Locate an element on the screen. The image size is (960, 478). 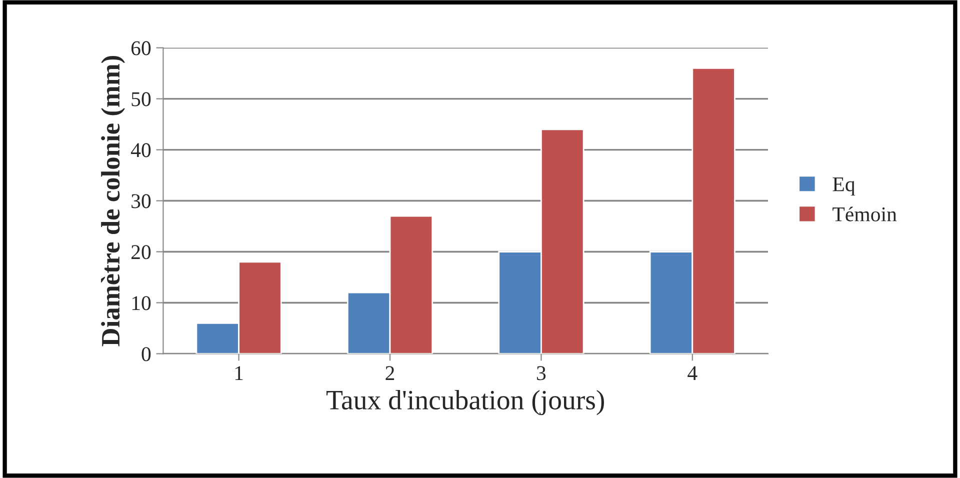
legend-label: Eq is located at coordinates (843, 186).